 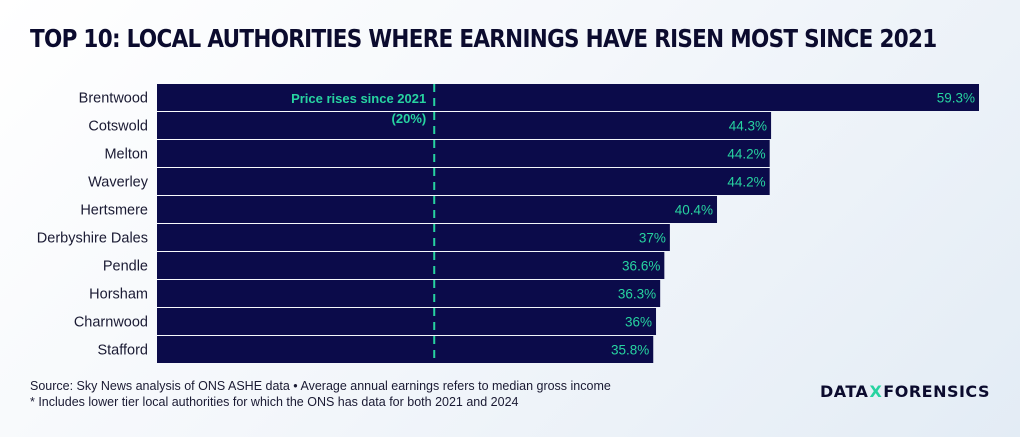 What do you see at coordinates (844, 391) in the screenshot?
I see `brand-left: DATA` at bounding box center [844, 391].